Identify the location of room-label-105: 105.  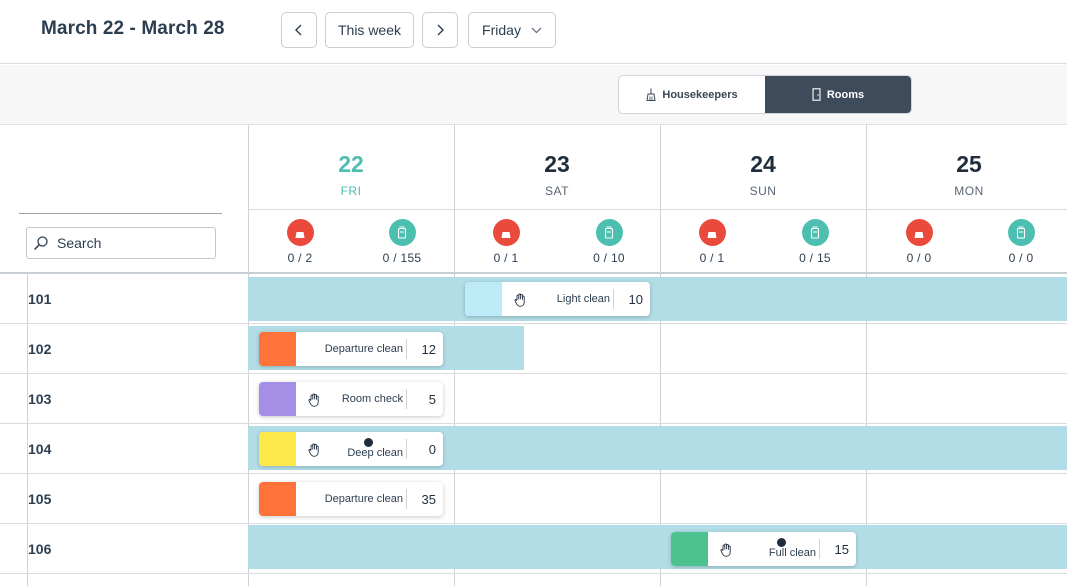
(40, 499).